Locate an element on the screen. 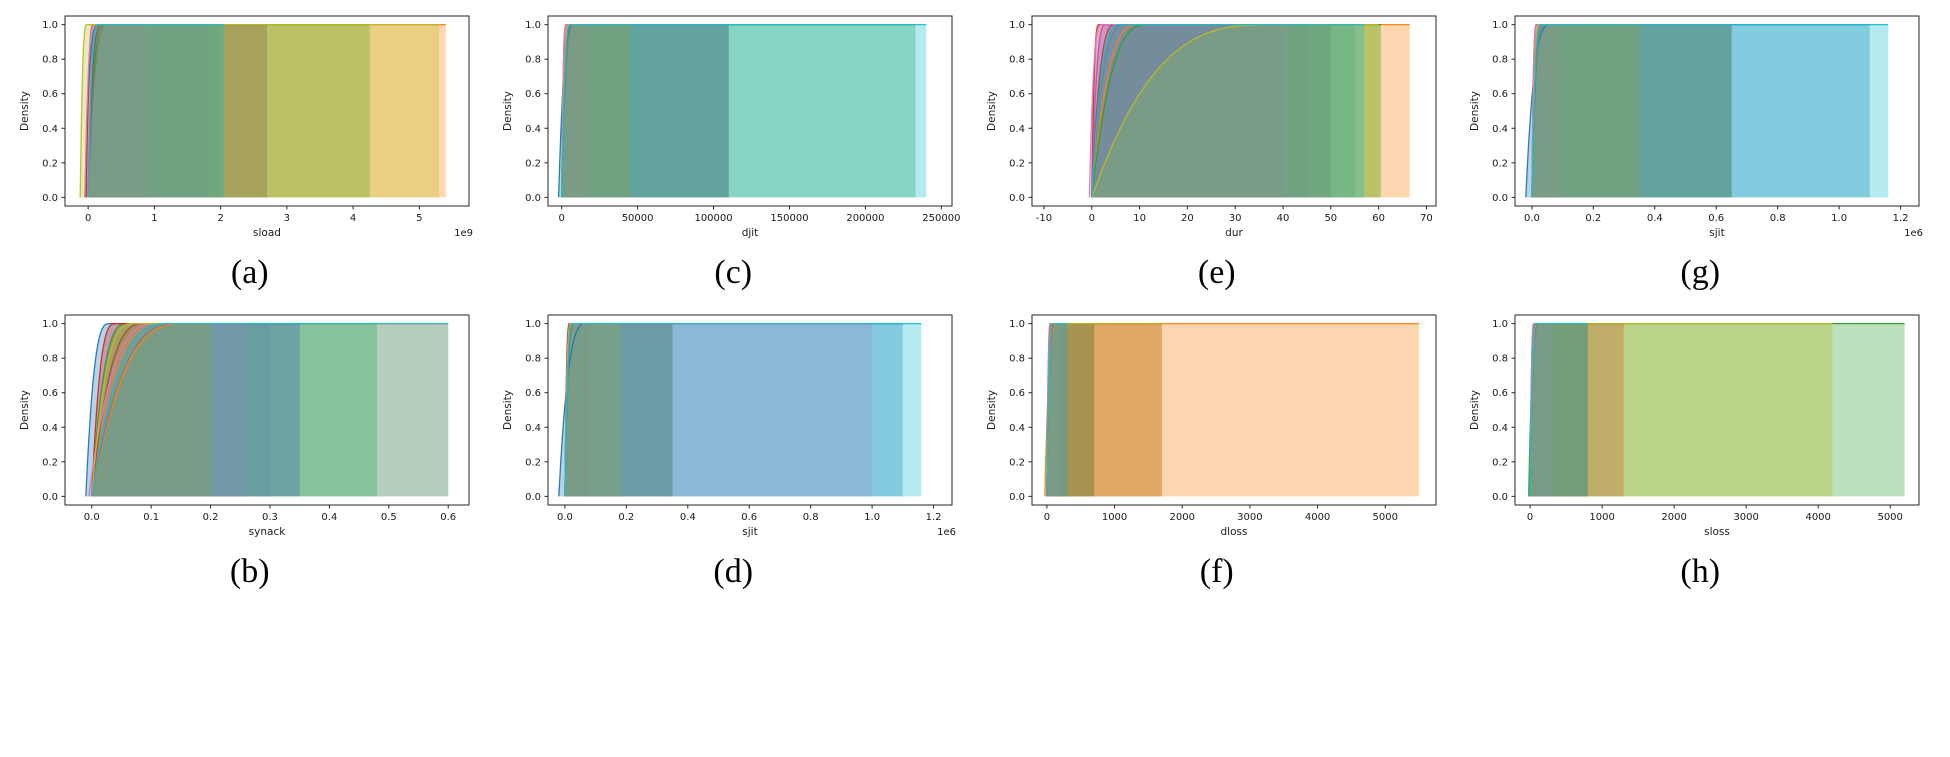 This screenshot has width=1950, height=757. x-tick-label: 0.5 is located at coordinates (389, 517).